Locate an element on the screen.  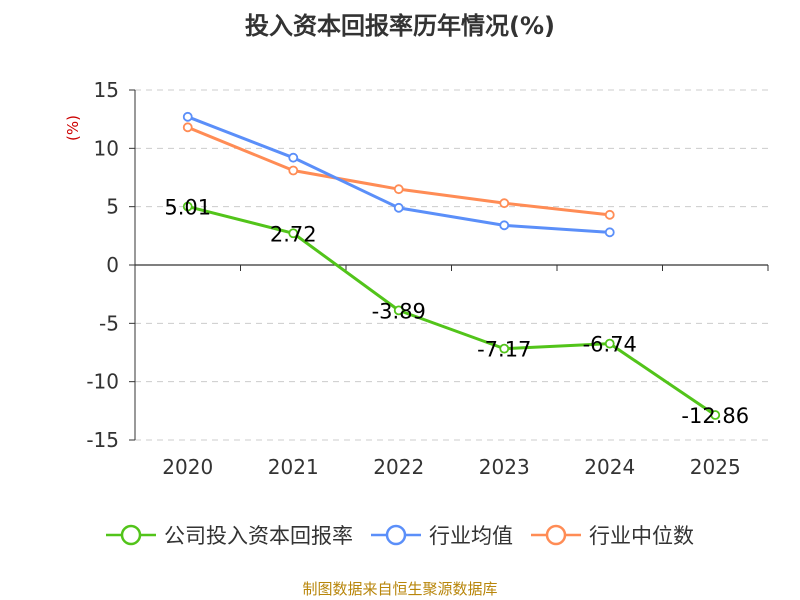
y-axis-title: (%) is located at coordinates (73, 128).